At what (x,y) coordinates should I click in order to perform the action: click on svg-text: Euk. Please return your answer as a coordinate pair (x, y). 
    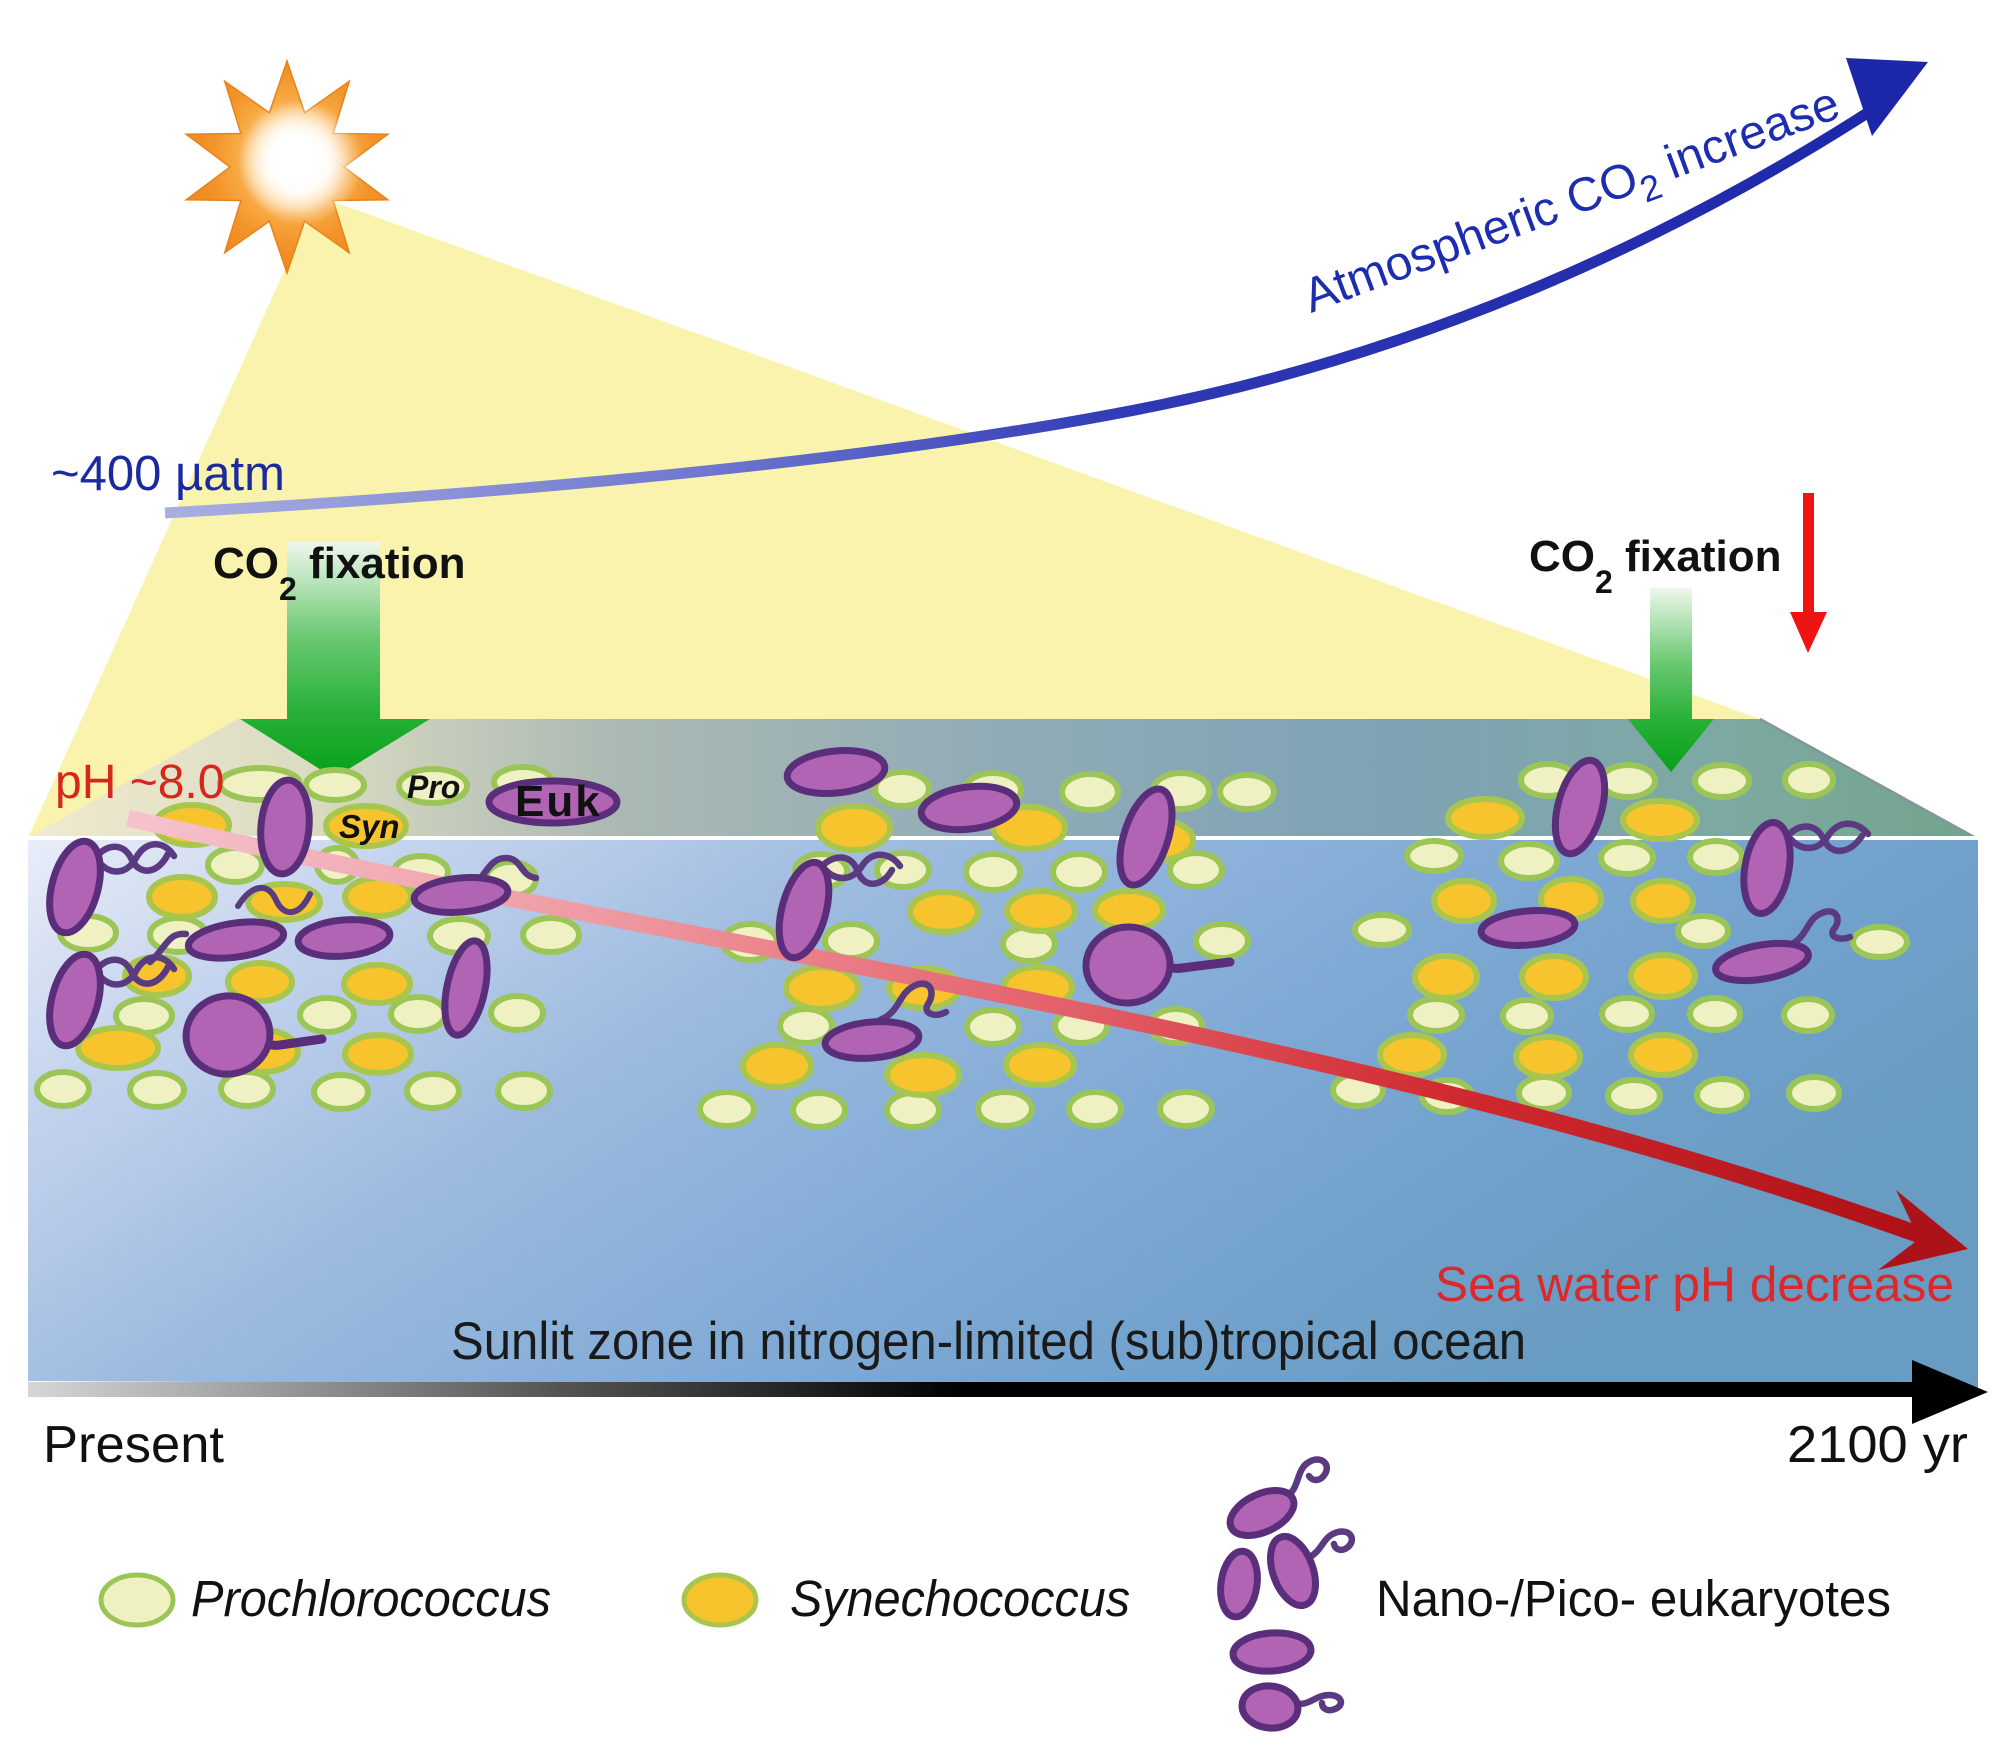
    Looking at the image, I should click on (558, 801).